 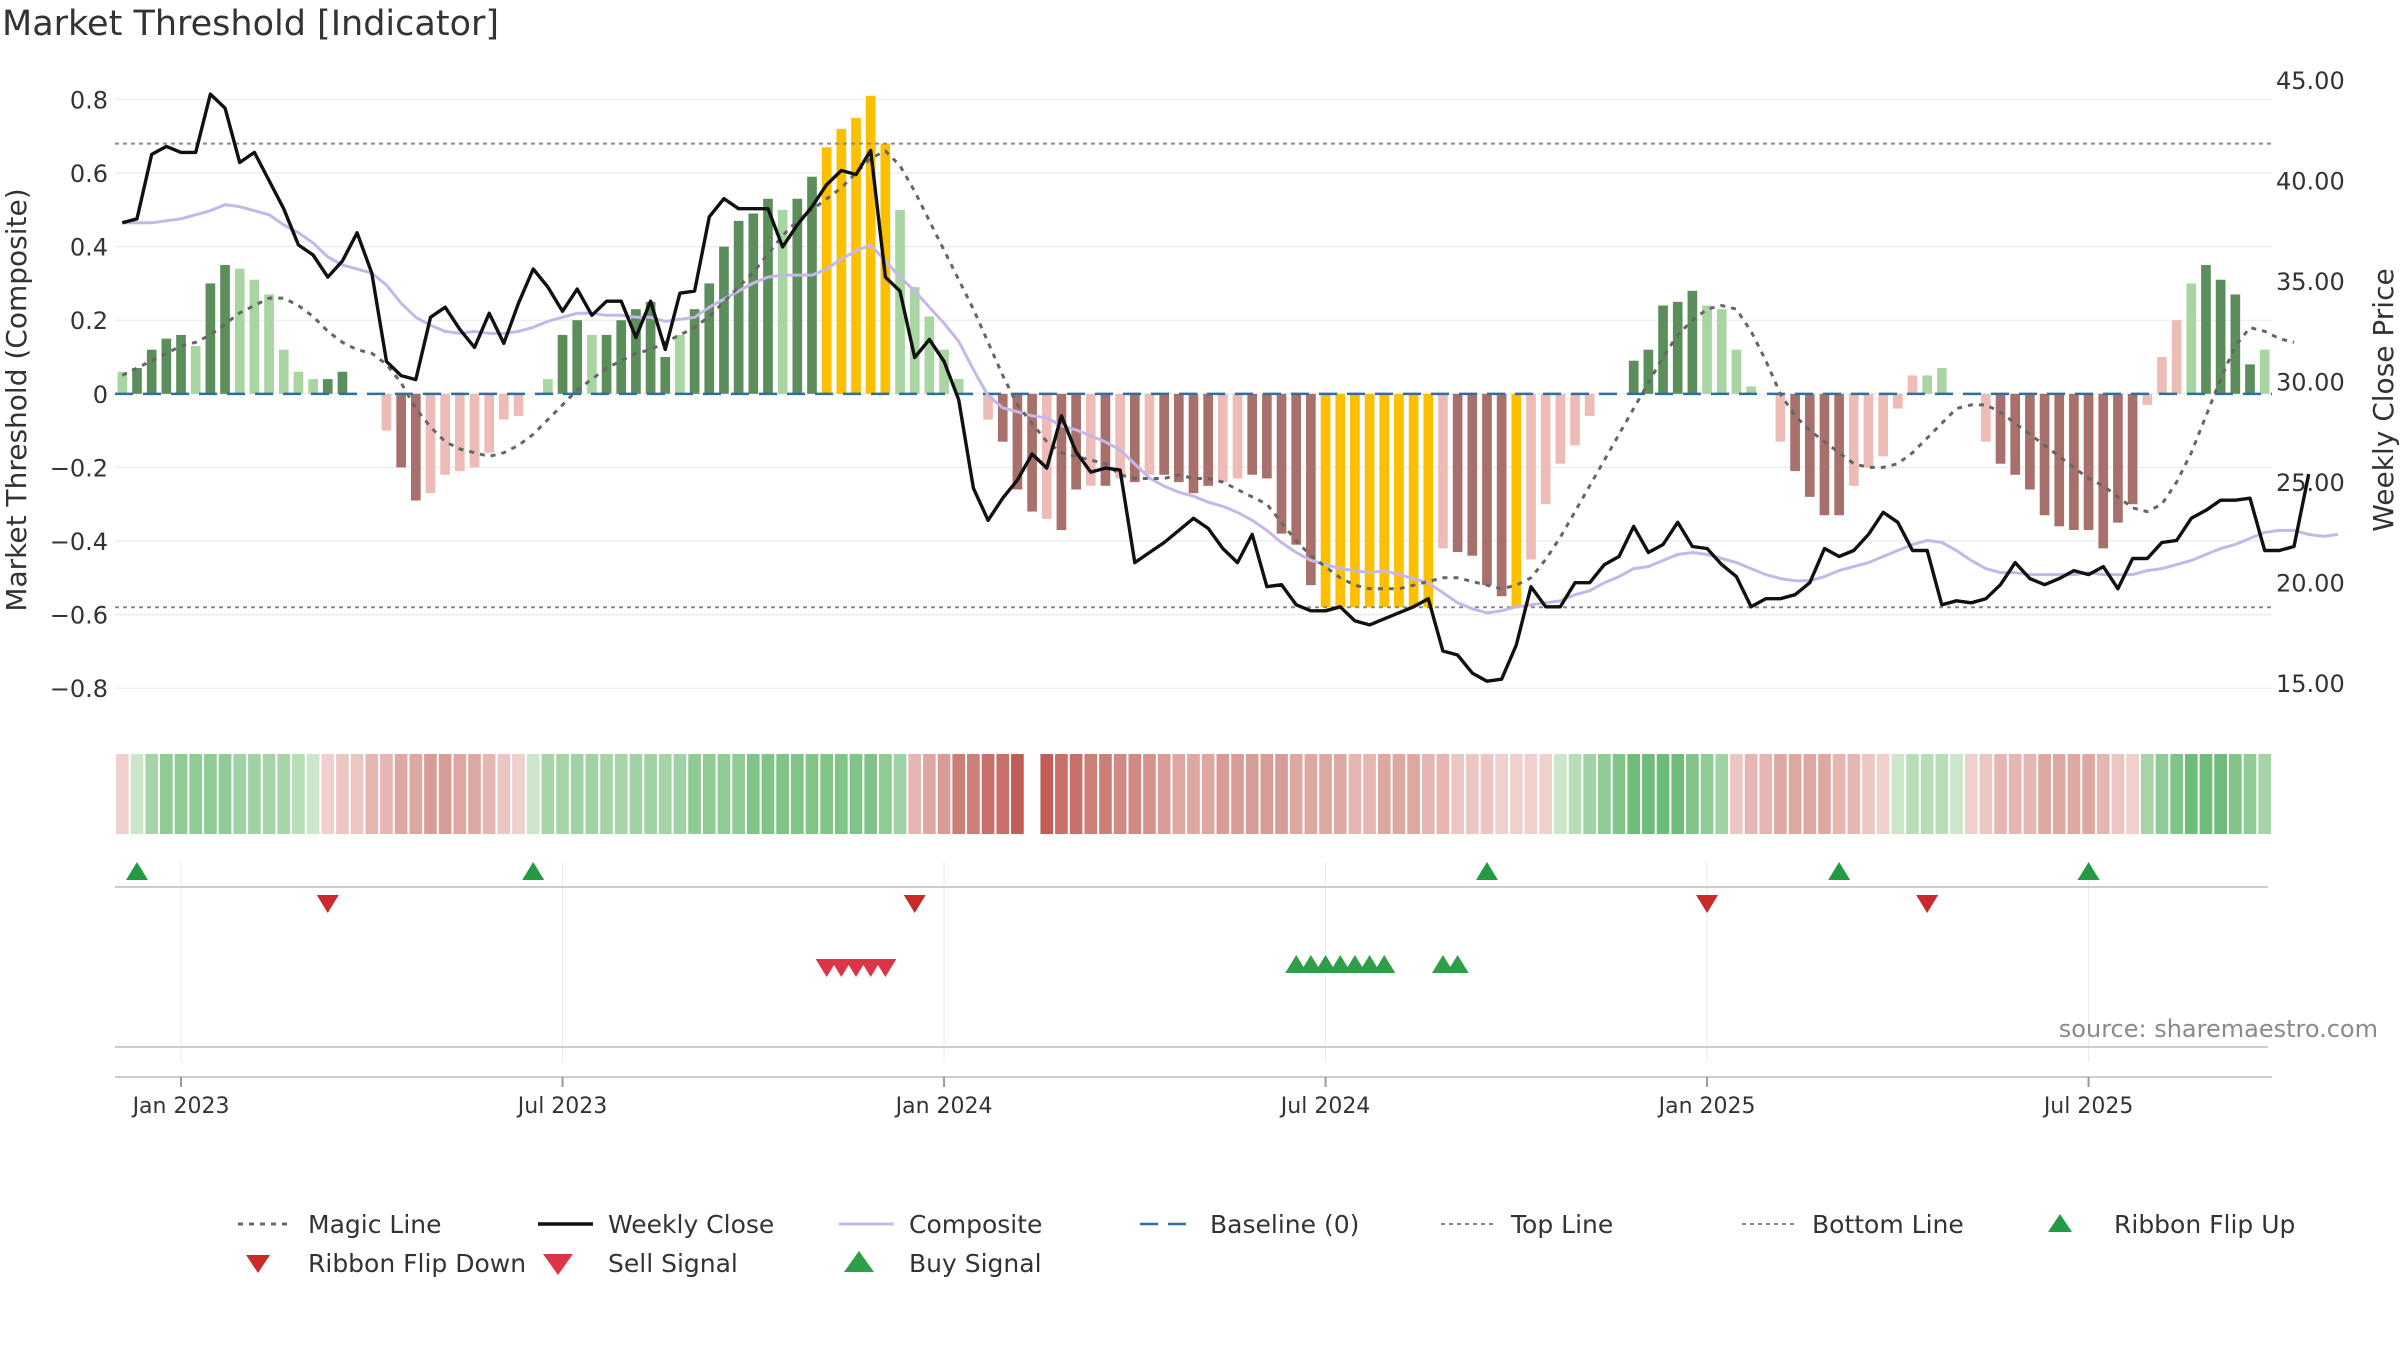 I want to click on source-credit: source: sharemaestro.com, so click(x=2218, y=1029).